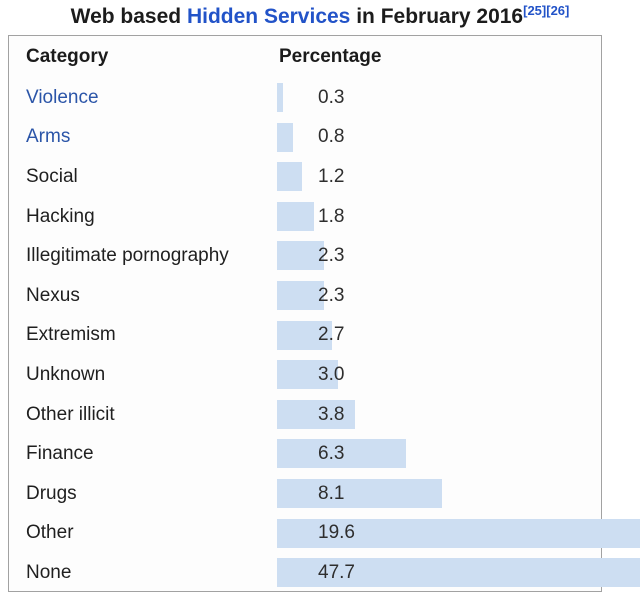 The height and width of the screenshot is (602, 640). What do you see at coordinates (48, 137) in the screenshot?
I see `category-link: Arms` at bounding box center [48, 137].